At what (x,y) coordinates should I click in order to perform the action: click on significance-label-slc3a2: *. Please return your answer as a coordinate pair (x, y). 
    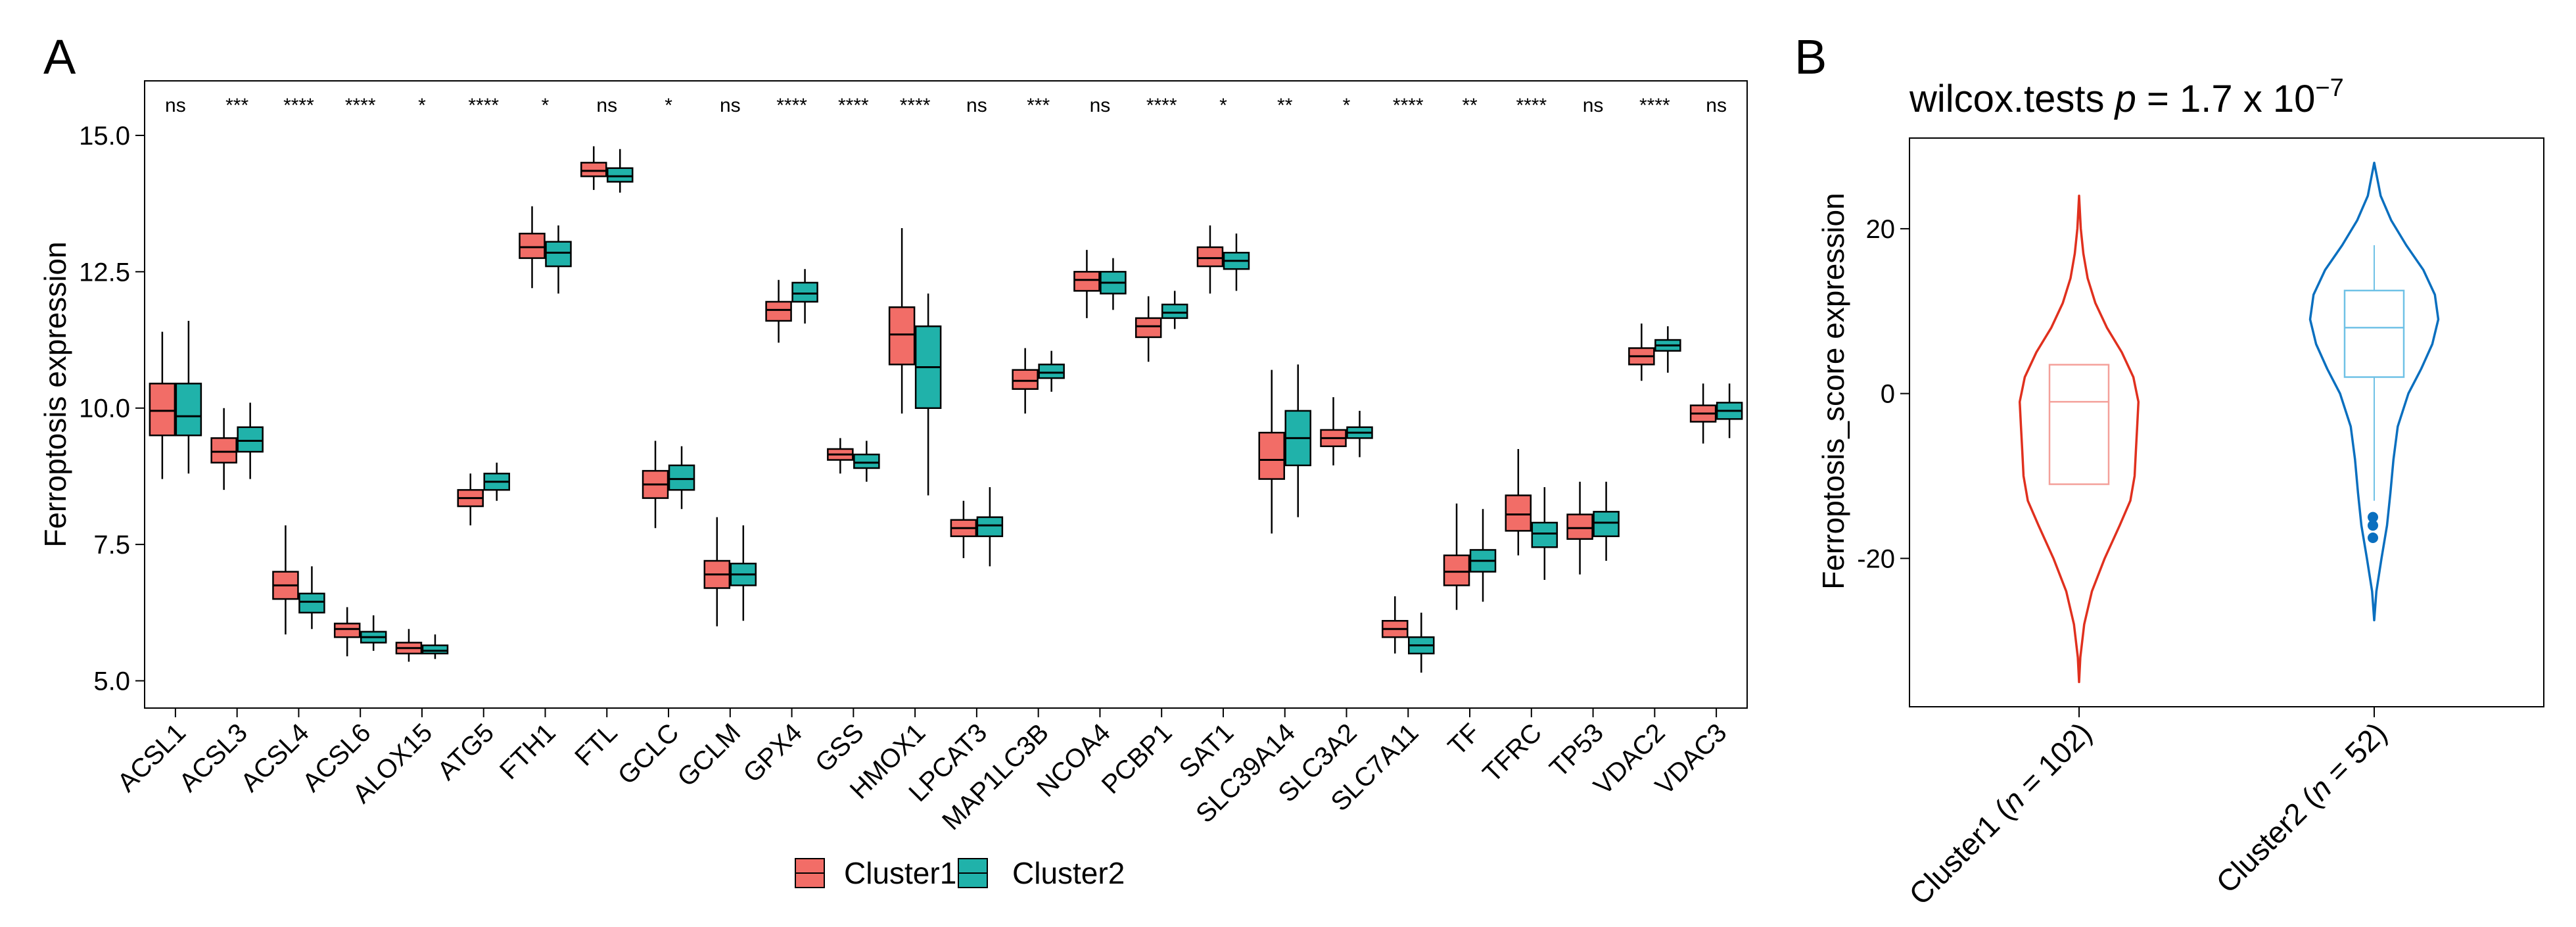
    Looking at the image, I should click on (1347, 105).